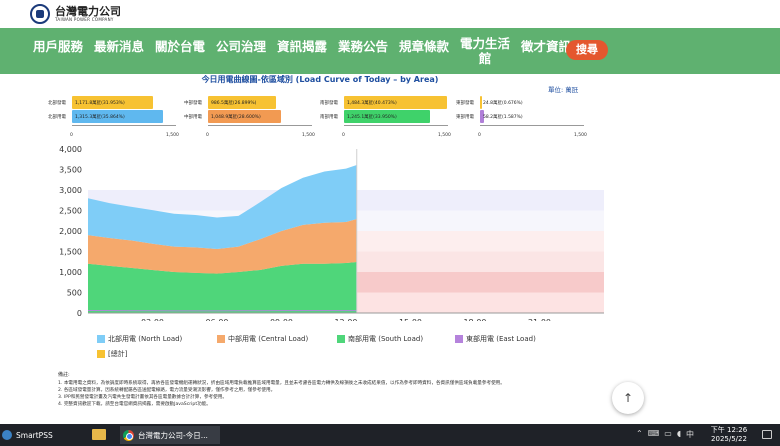  I want to click on nav-item-careers: 徵才資訊, so click(546, 46).